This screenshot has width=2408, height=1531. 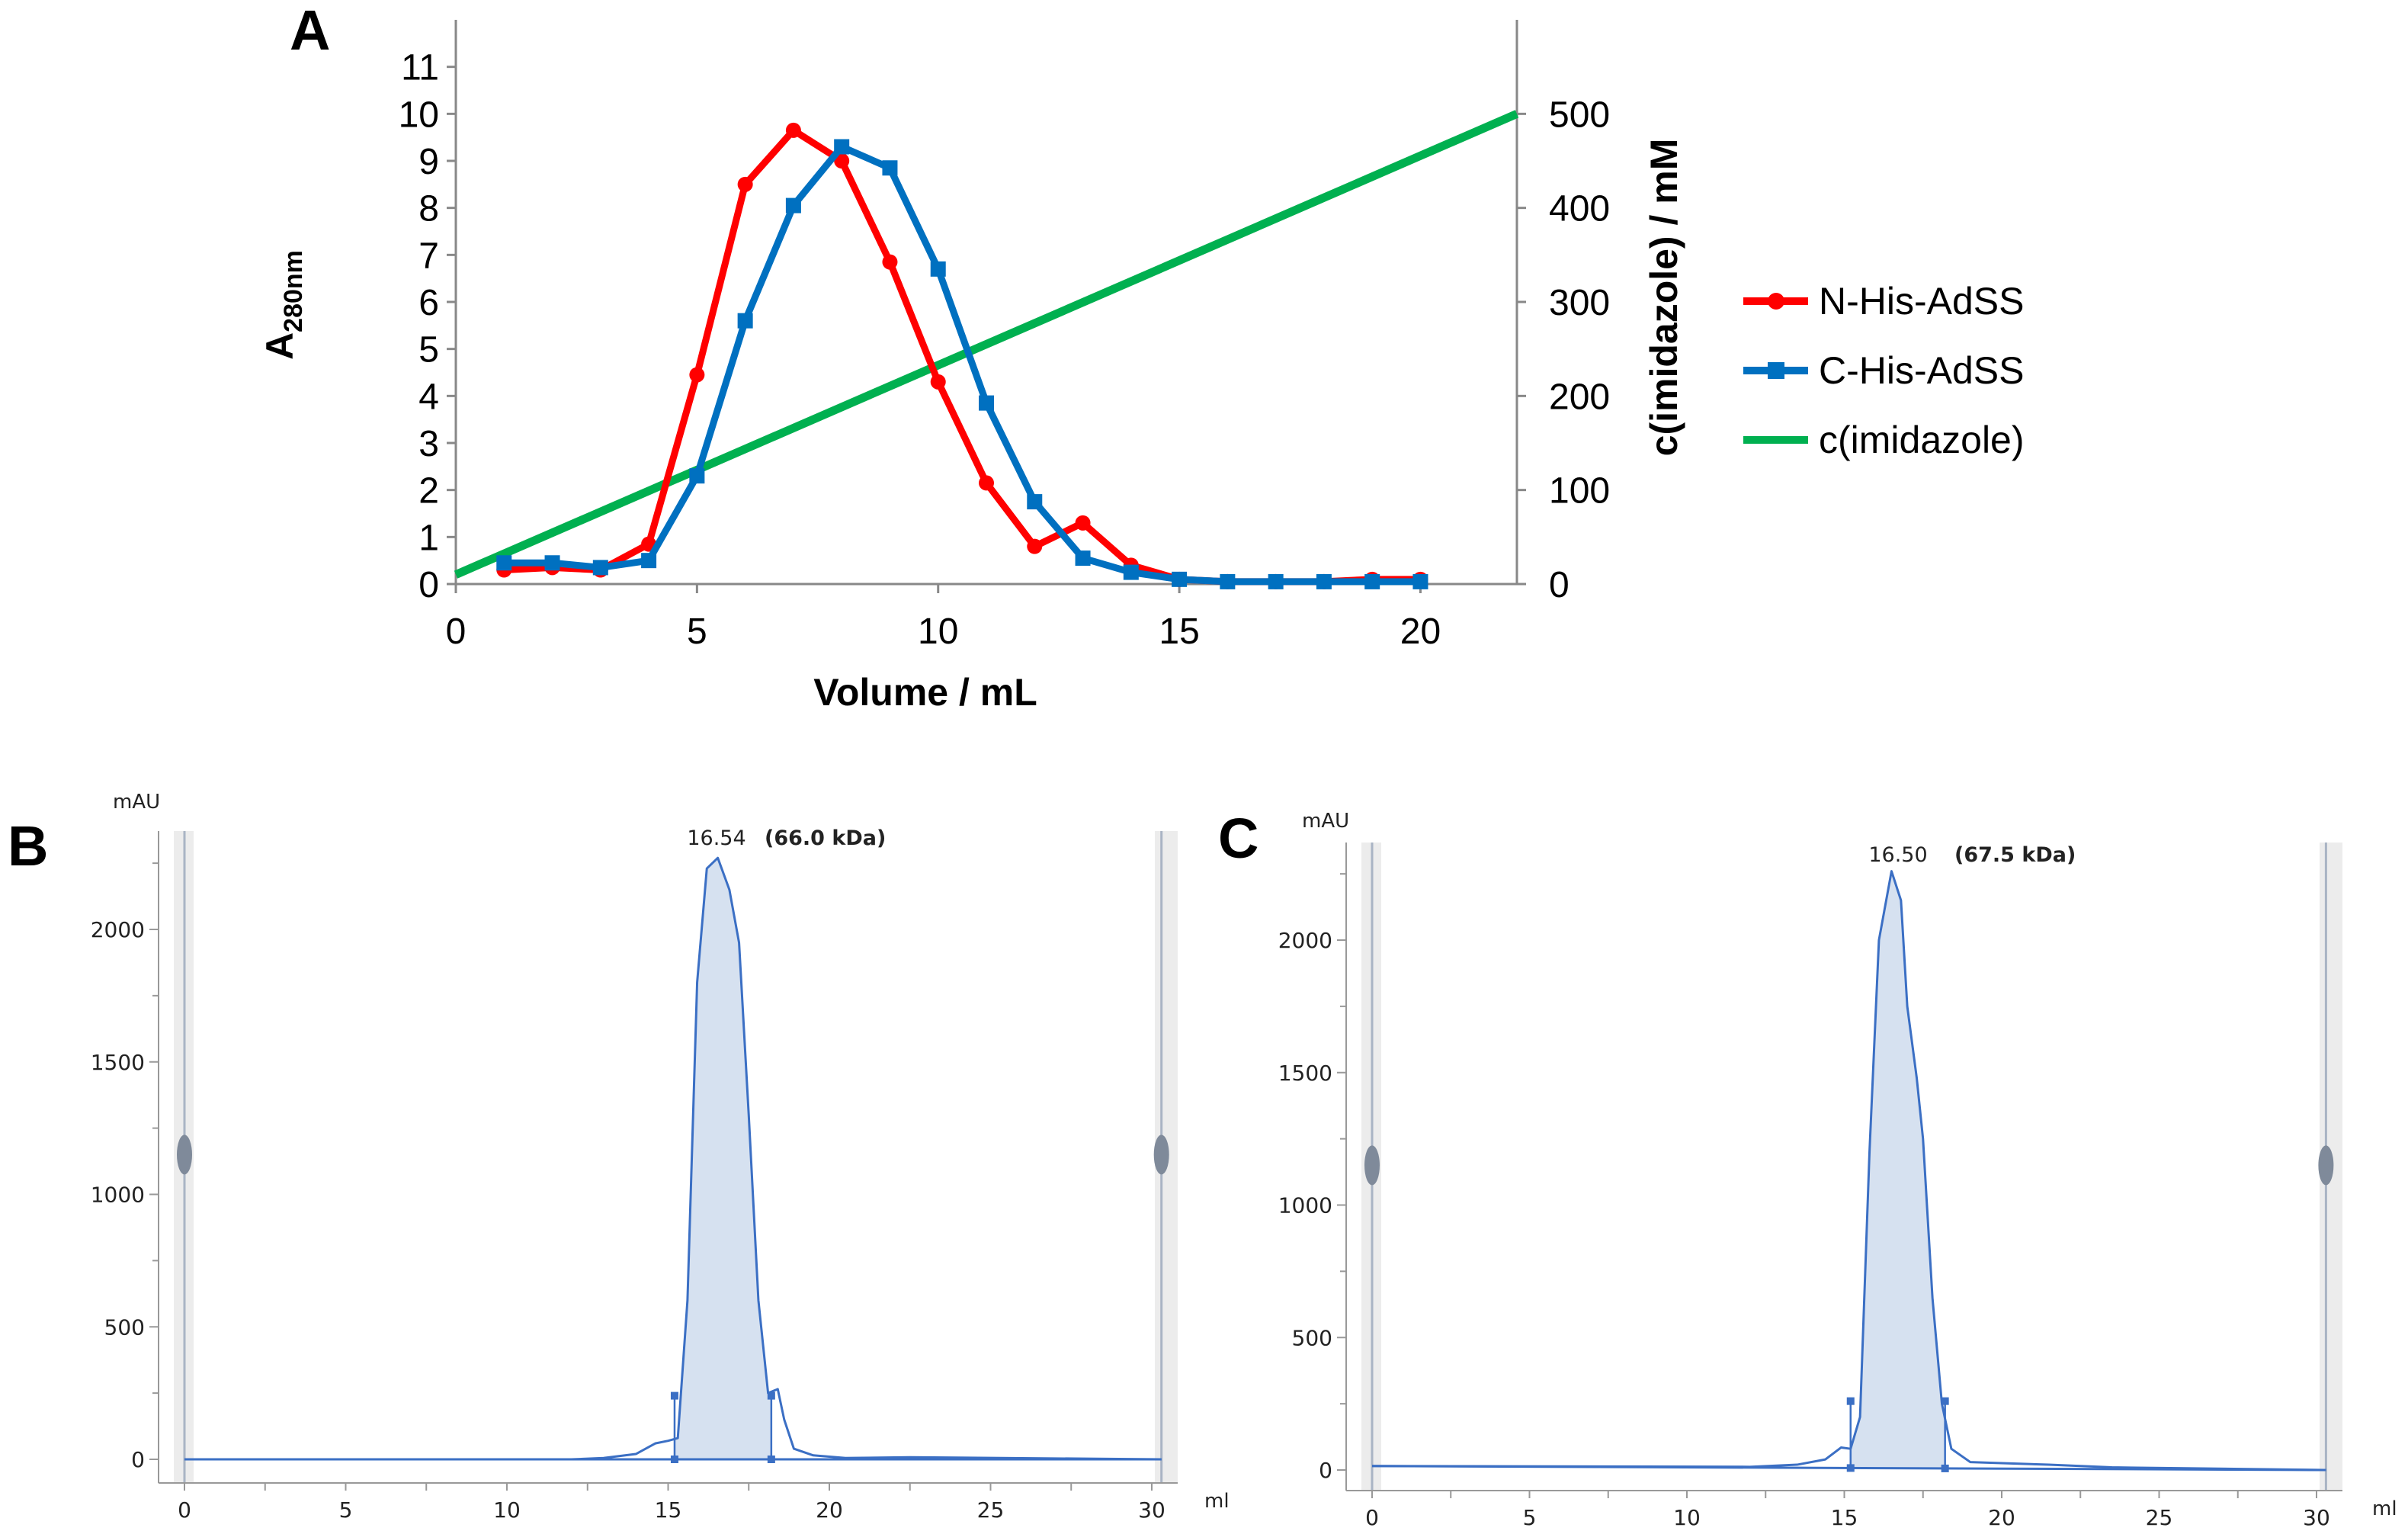 What do you see at coordinates (419, 115) in the screenshot?
I see `y-tick-label: 10` at bounding box center [419, 115].